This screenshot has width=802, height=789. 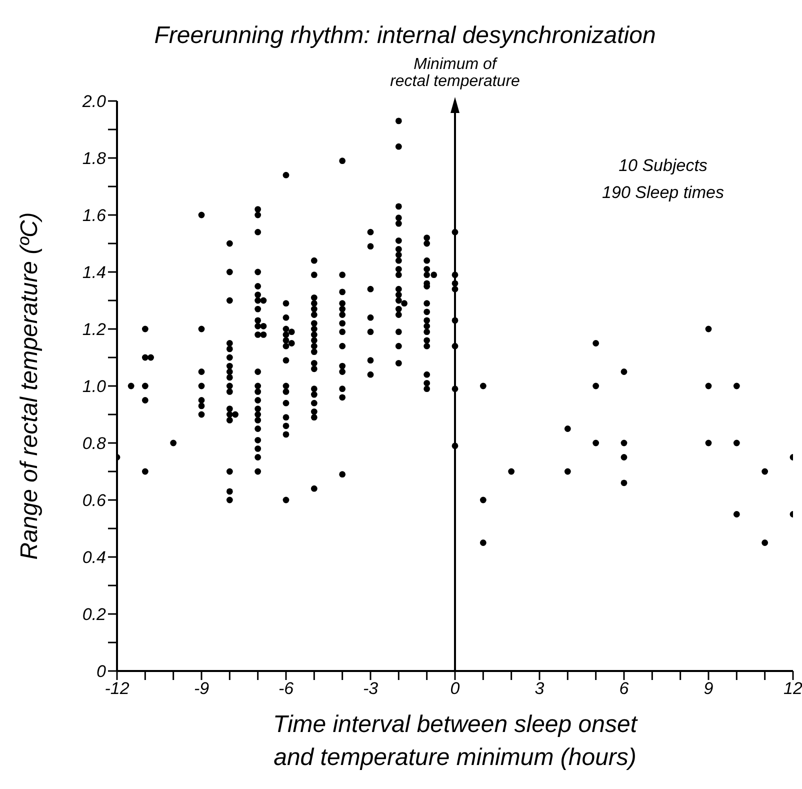 I want to click on y-tick-label: 0, so click(x=101, y=672).